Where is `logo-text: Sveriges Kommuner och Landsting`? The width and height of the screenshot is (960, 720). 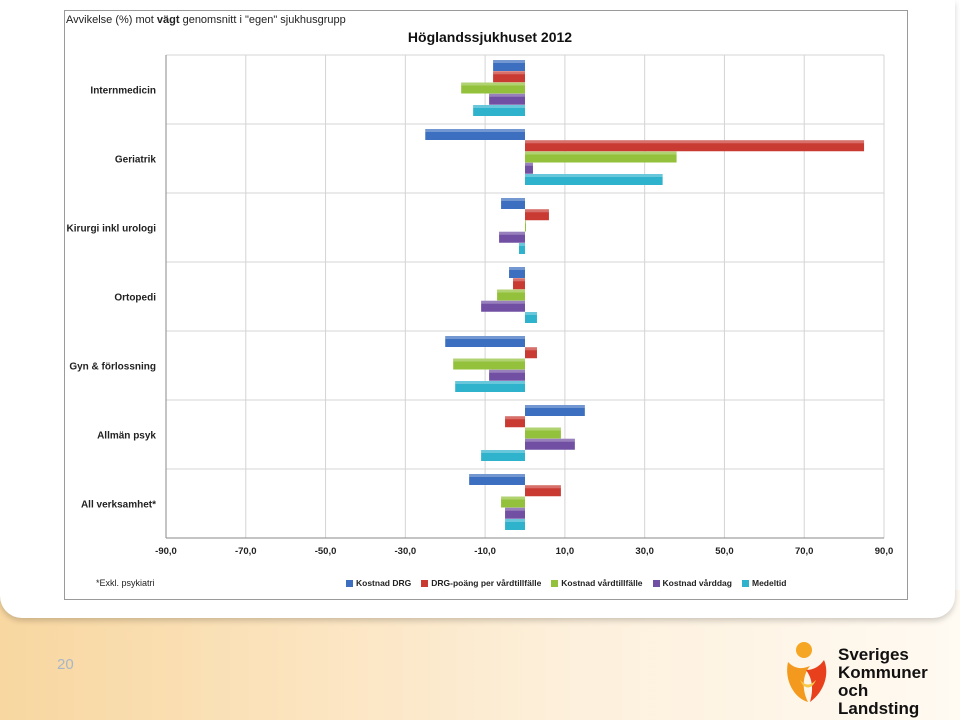
logo-text: Sveriges Kommuner och Landsting is located at coordinates (894, 682).